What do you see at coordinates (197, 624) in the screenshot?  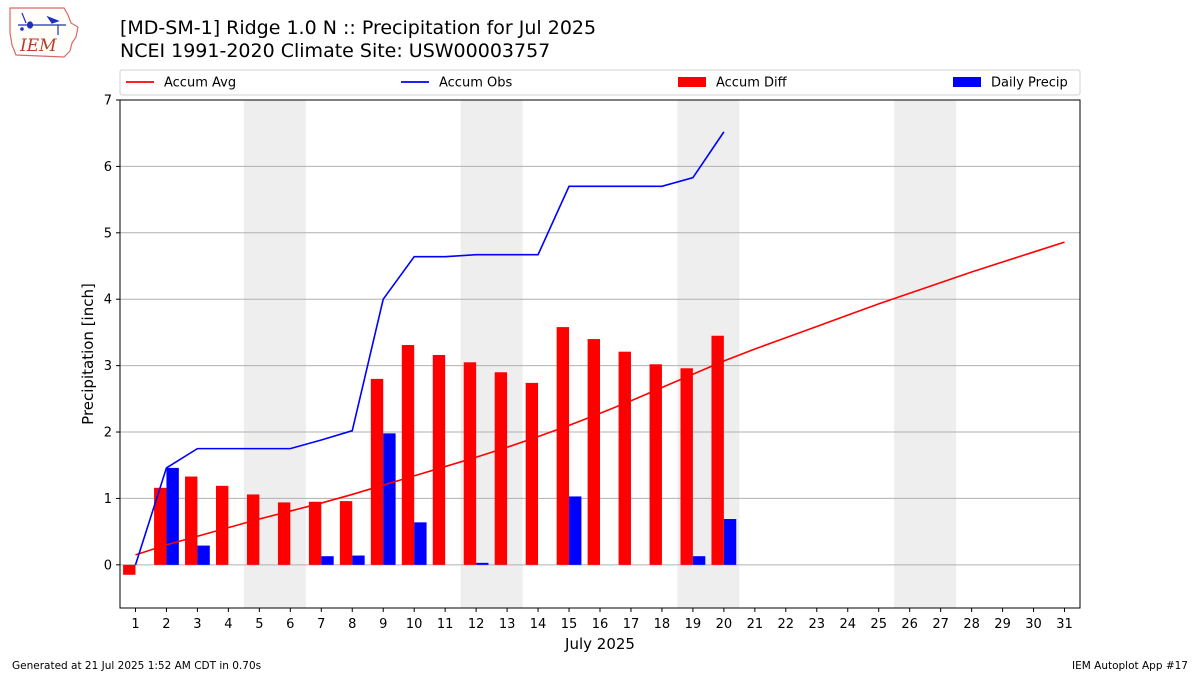 I see `x-tick-label-3: 3` at bounding box center [197, 624].